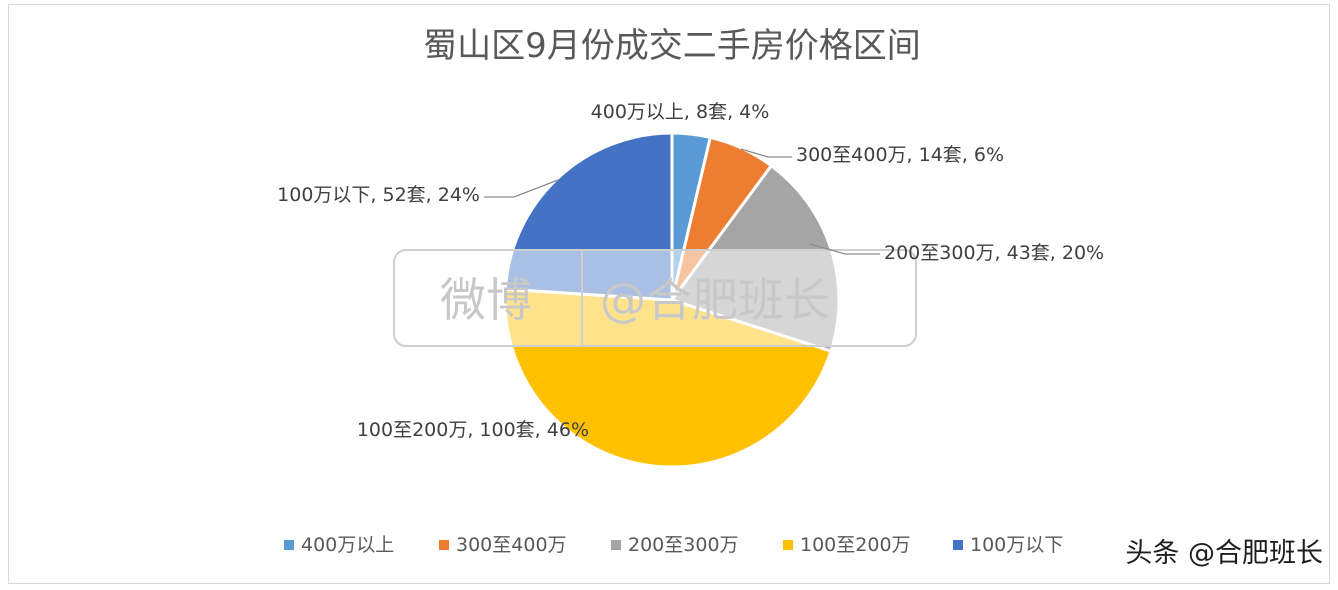 The width and height of the screenshot is (1338, 590). Describe the element at coordinates (378, 195) in the screenshot. I see `data-label-under-100: 100万以下, 52套, 24%` at that location.